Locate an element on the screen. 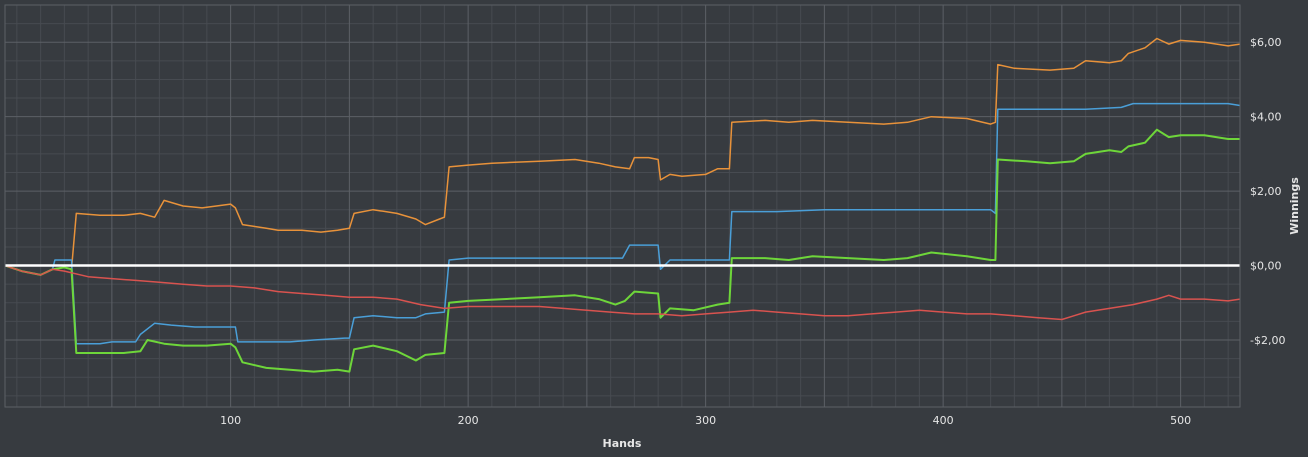  x-tick-label: 500 is located at coordinates (1180, 420).